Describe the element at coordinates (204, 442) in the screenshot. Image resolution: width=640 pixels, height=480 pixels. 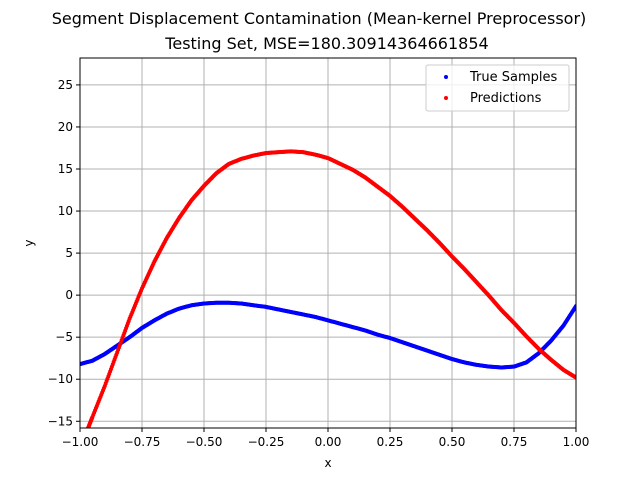
I see `x-tick-label: −0.50` at that location.